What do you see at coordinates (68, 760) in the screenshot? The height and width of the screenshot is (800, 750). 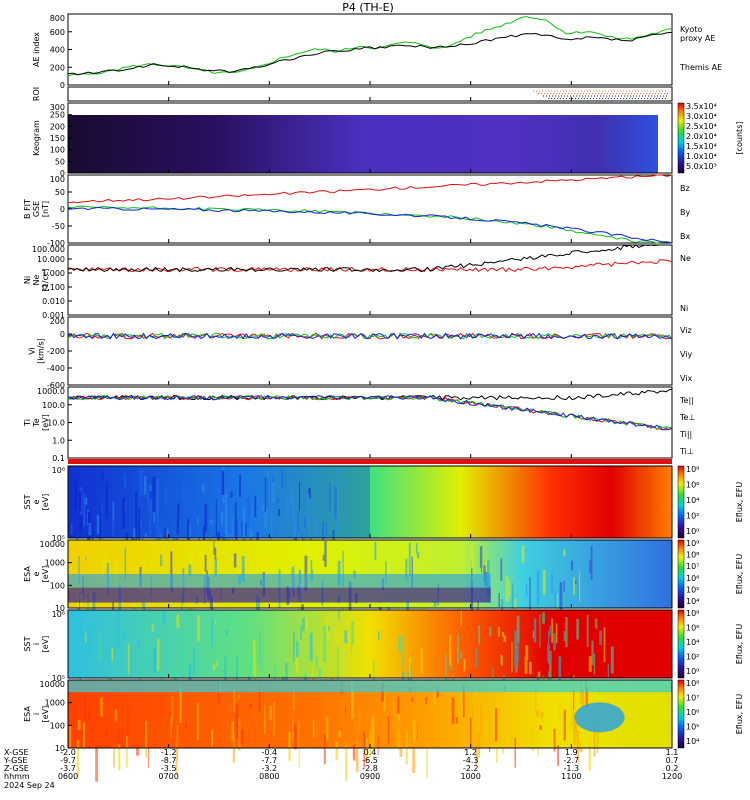 I see `y-gse-value: -9.7` at bounding box center [68, 760].